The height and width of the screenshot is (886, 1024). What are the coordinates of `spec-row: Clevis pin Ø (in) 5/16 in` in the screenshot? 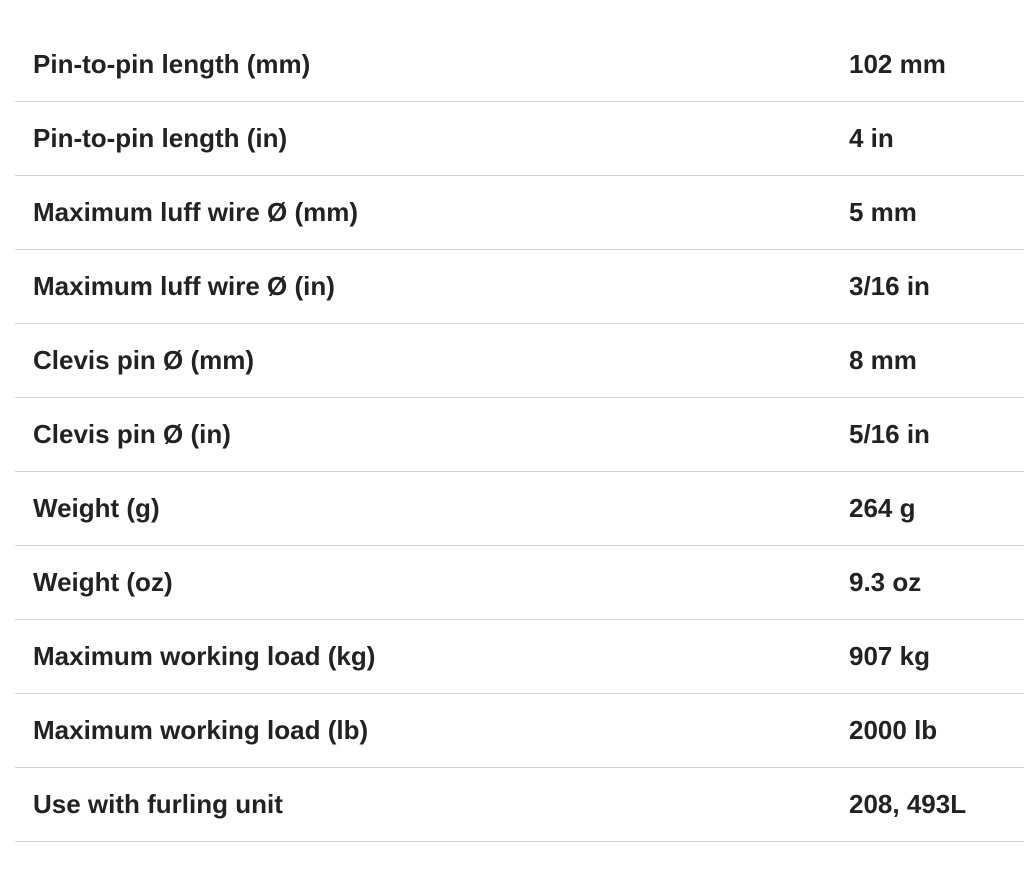 It's located at (519, 435).